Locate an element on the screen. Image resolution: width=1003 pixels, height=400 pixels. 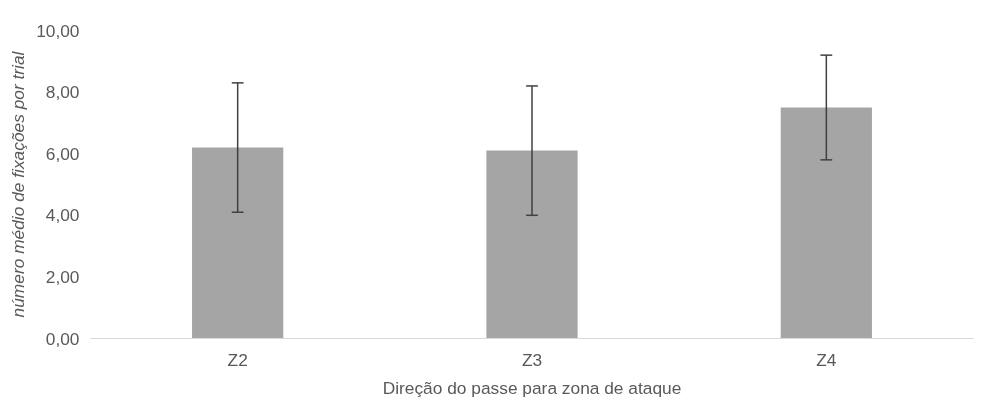
y-tick-label: 6,00 is located at coordinates (62, 153).